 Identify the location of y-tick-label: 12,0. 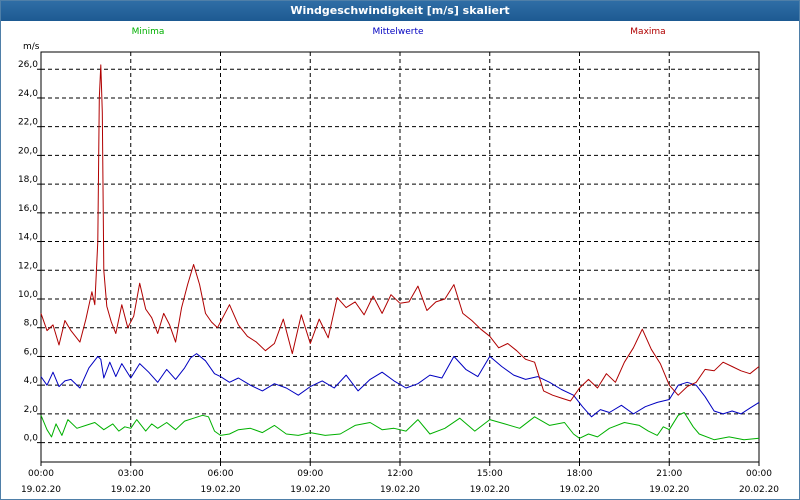
(28, 266).